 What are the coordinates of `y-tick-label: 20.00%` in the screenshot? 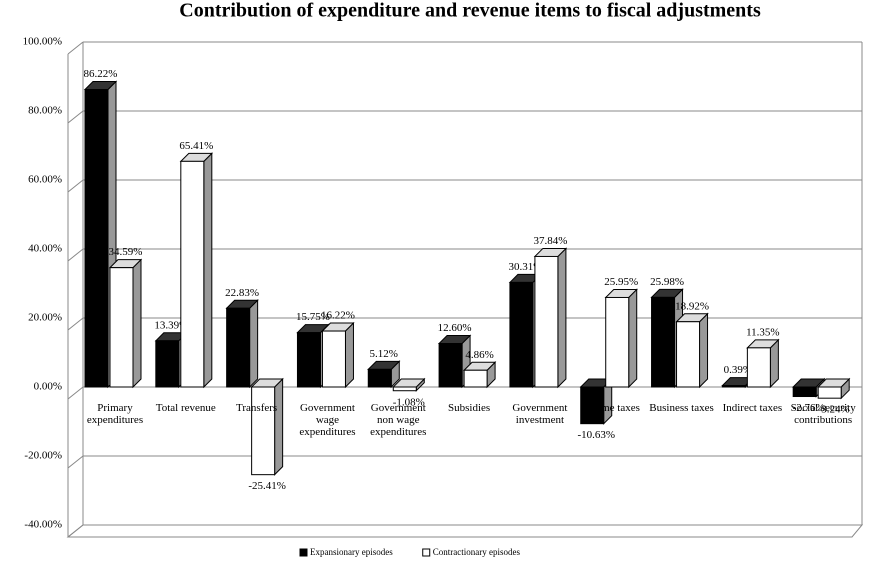 It's located at (45, 318).